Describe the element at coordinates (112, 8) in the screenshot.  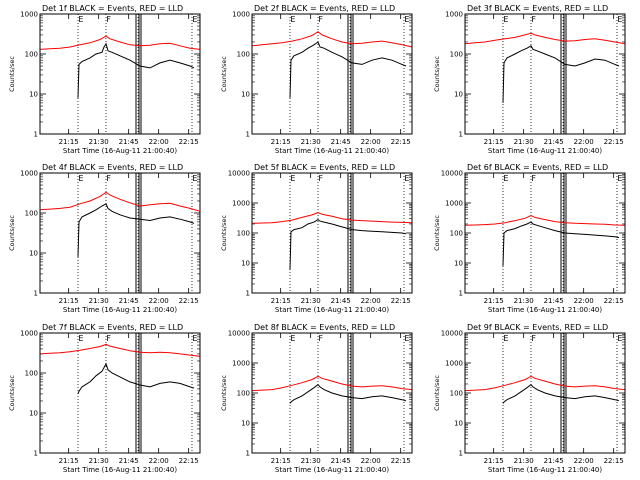
I see `panel-title: Det 1f BLACK = Events, RED = LLD` at that location.